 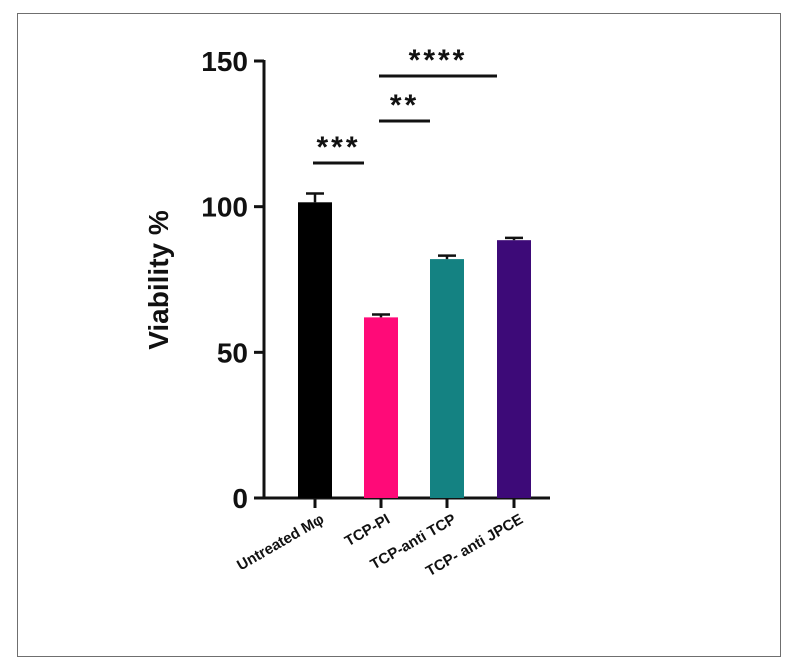 What do you see at coordinates (438, 60) in the screenshot?
I see `significance-label: ****` at bounding box center [438, 60].